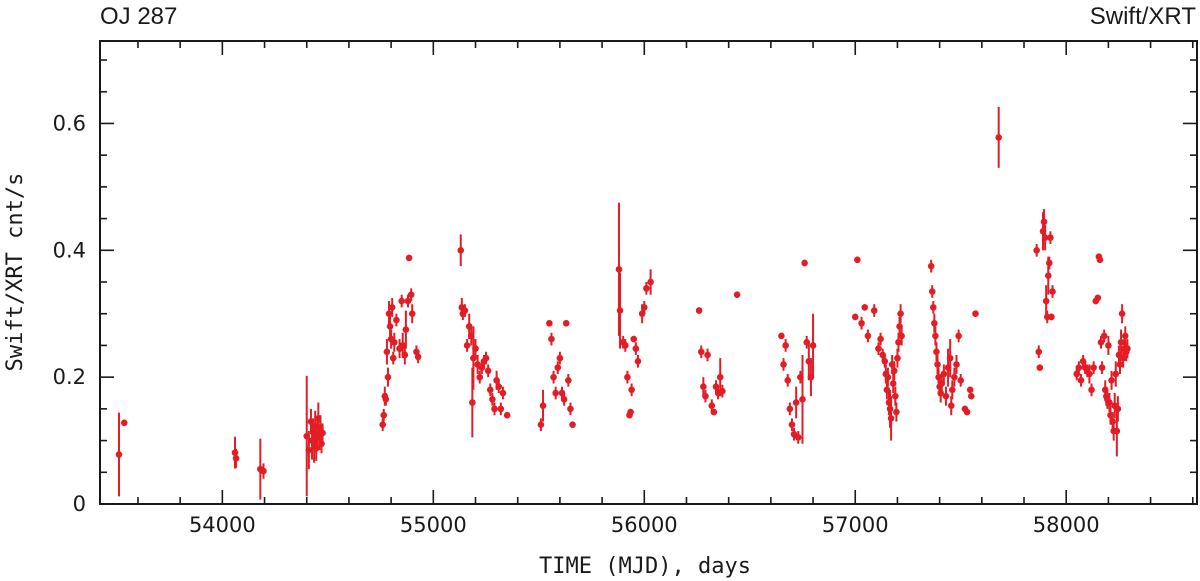 This screenshot has width=1200, height=581. Describe the element at coordinates (69, 250) in the screenshot. I see `y-tick-label: 0.4` at that location.